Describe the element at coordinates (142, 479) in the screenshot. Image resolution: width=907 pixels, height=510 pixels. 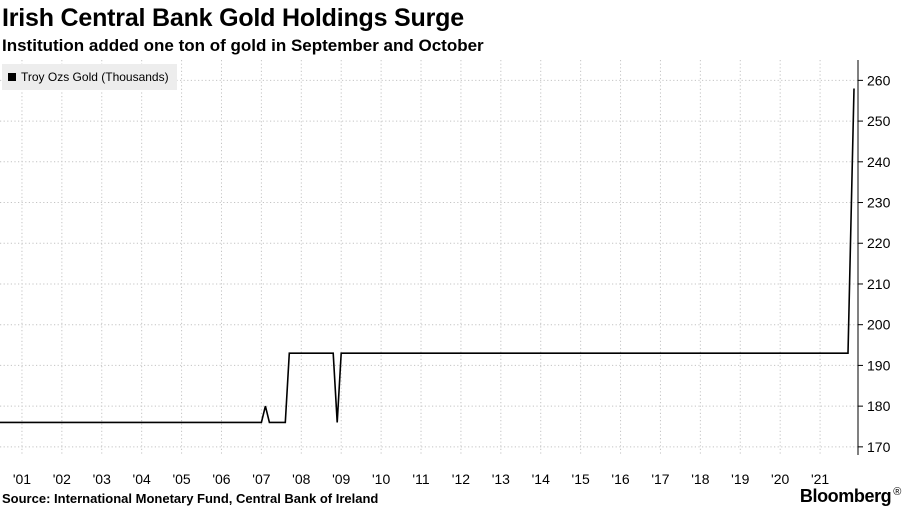
I see `x-tick-label: '04` at that location.